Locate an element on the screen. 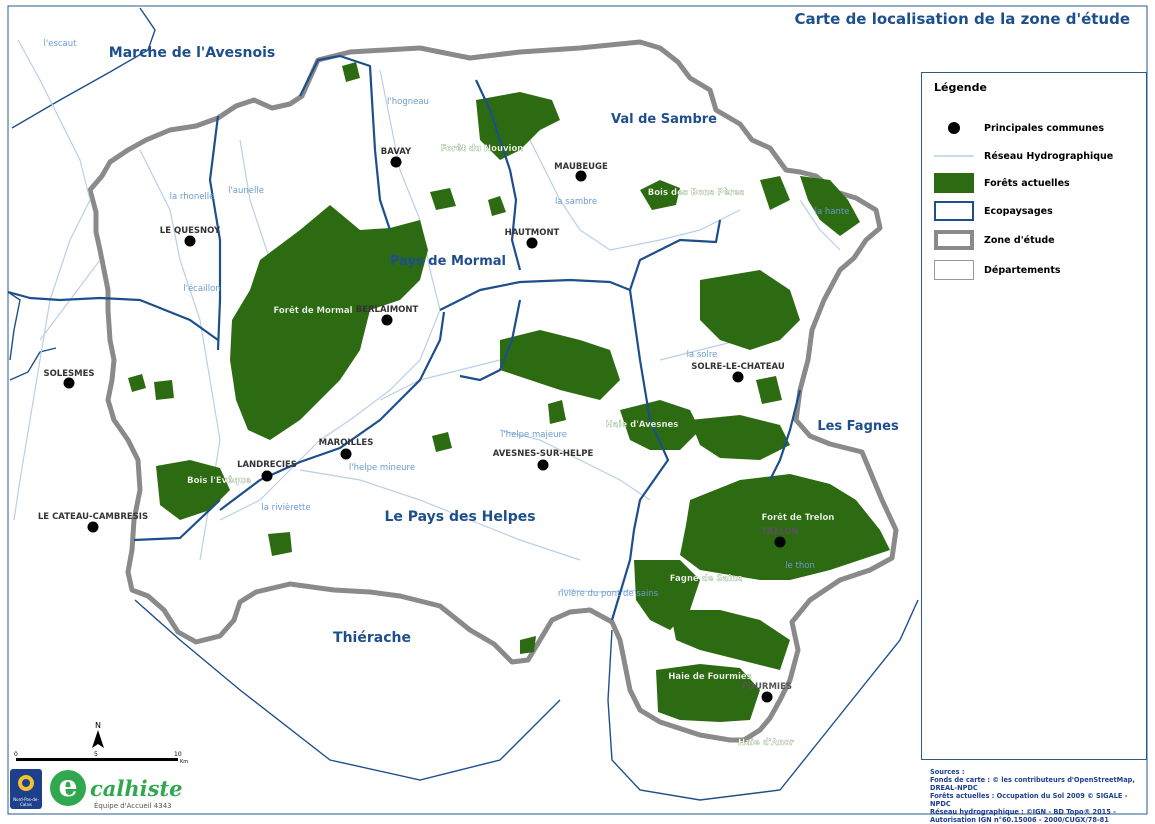 Image resolution: width=1155 pixels, height=824 pixels. legend-item-zone: Zone d'étude is located at coordinates (994, 240).